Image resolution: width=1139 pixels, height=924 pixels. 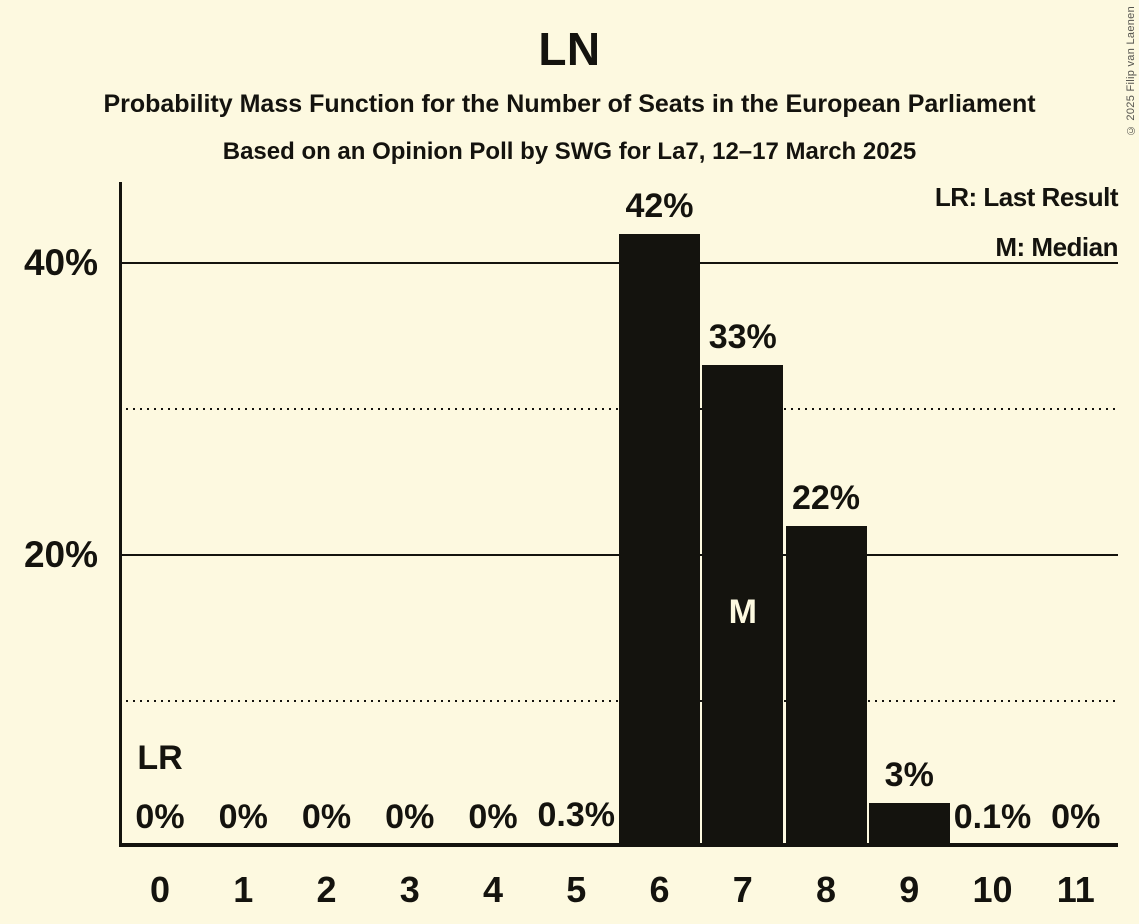 I want to click on annotation-lr-seats-0: LR, so click(x=160, y=758).